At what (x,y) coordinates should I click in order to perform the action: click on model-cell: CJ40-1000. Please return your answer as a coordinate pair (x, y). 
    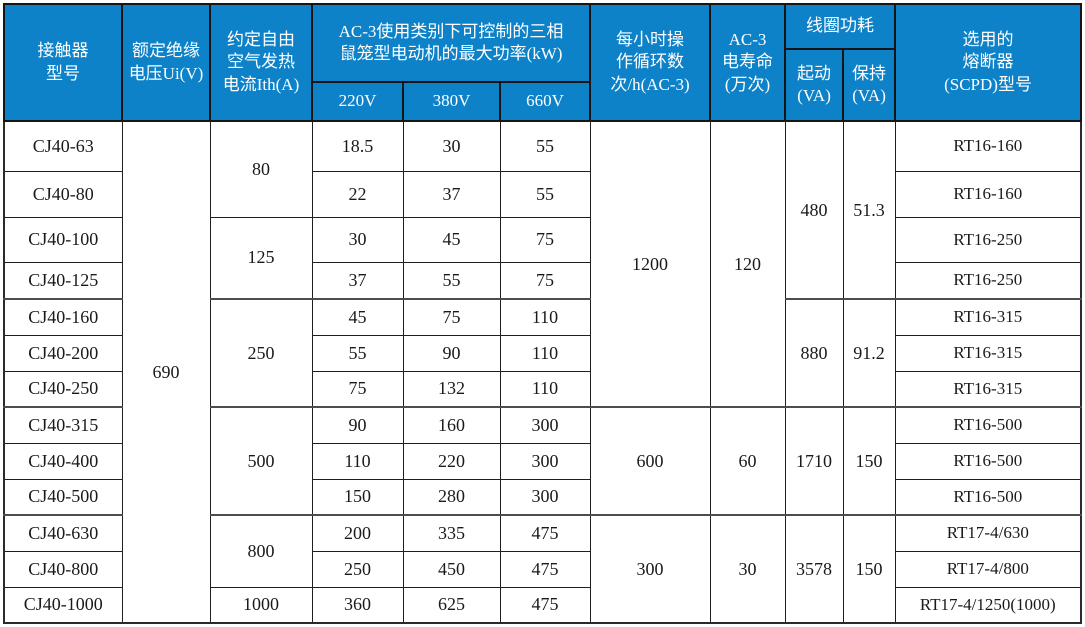
    Looking at the image, I should click on (63, 605).